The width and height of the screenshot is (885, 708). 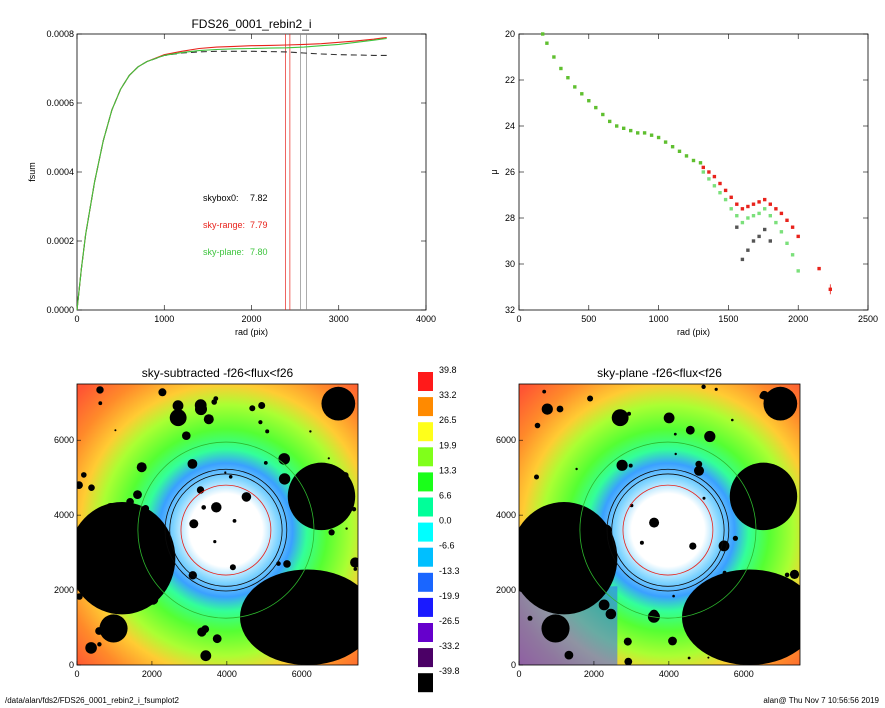 I want to click on img2-mask-left, so click(x=568, y=558).